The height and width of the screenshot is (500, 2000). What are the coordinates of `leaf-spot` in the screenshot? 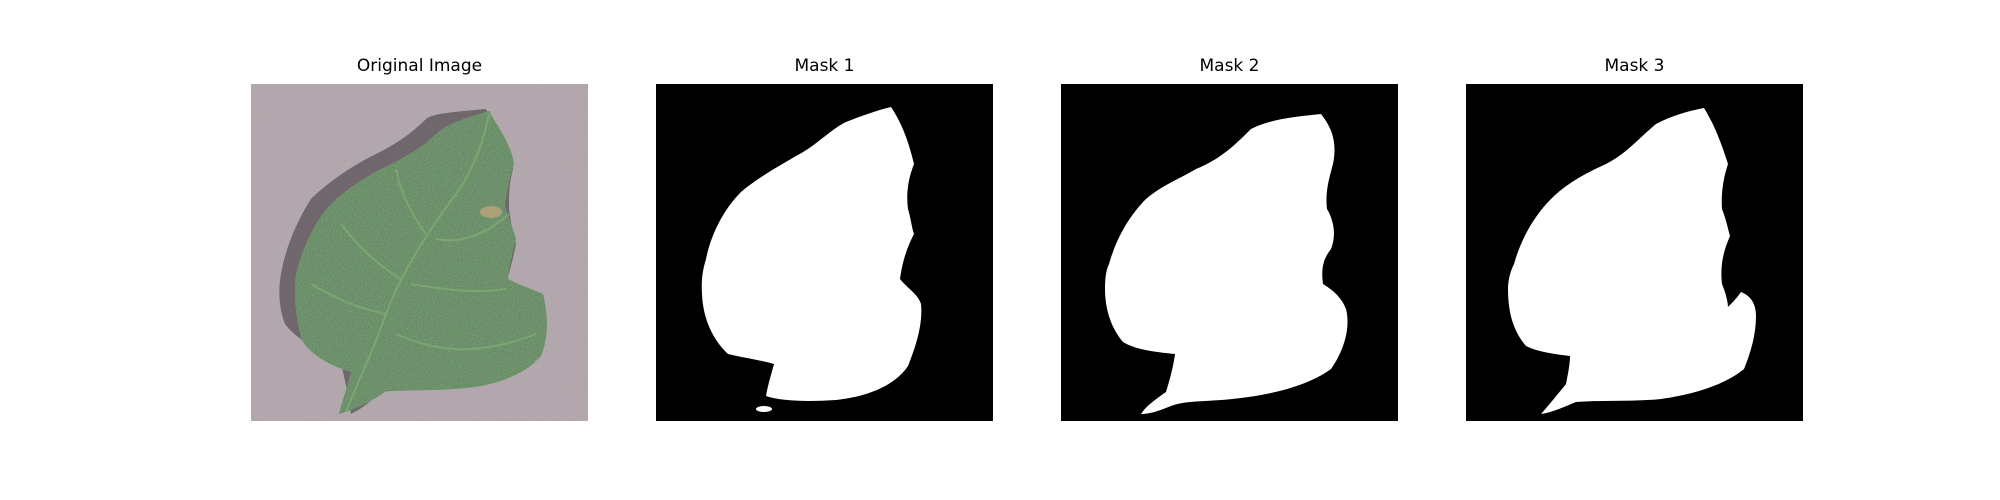 It's located at (491, 212).